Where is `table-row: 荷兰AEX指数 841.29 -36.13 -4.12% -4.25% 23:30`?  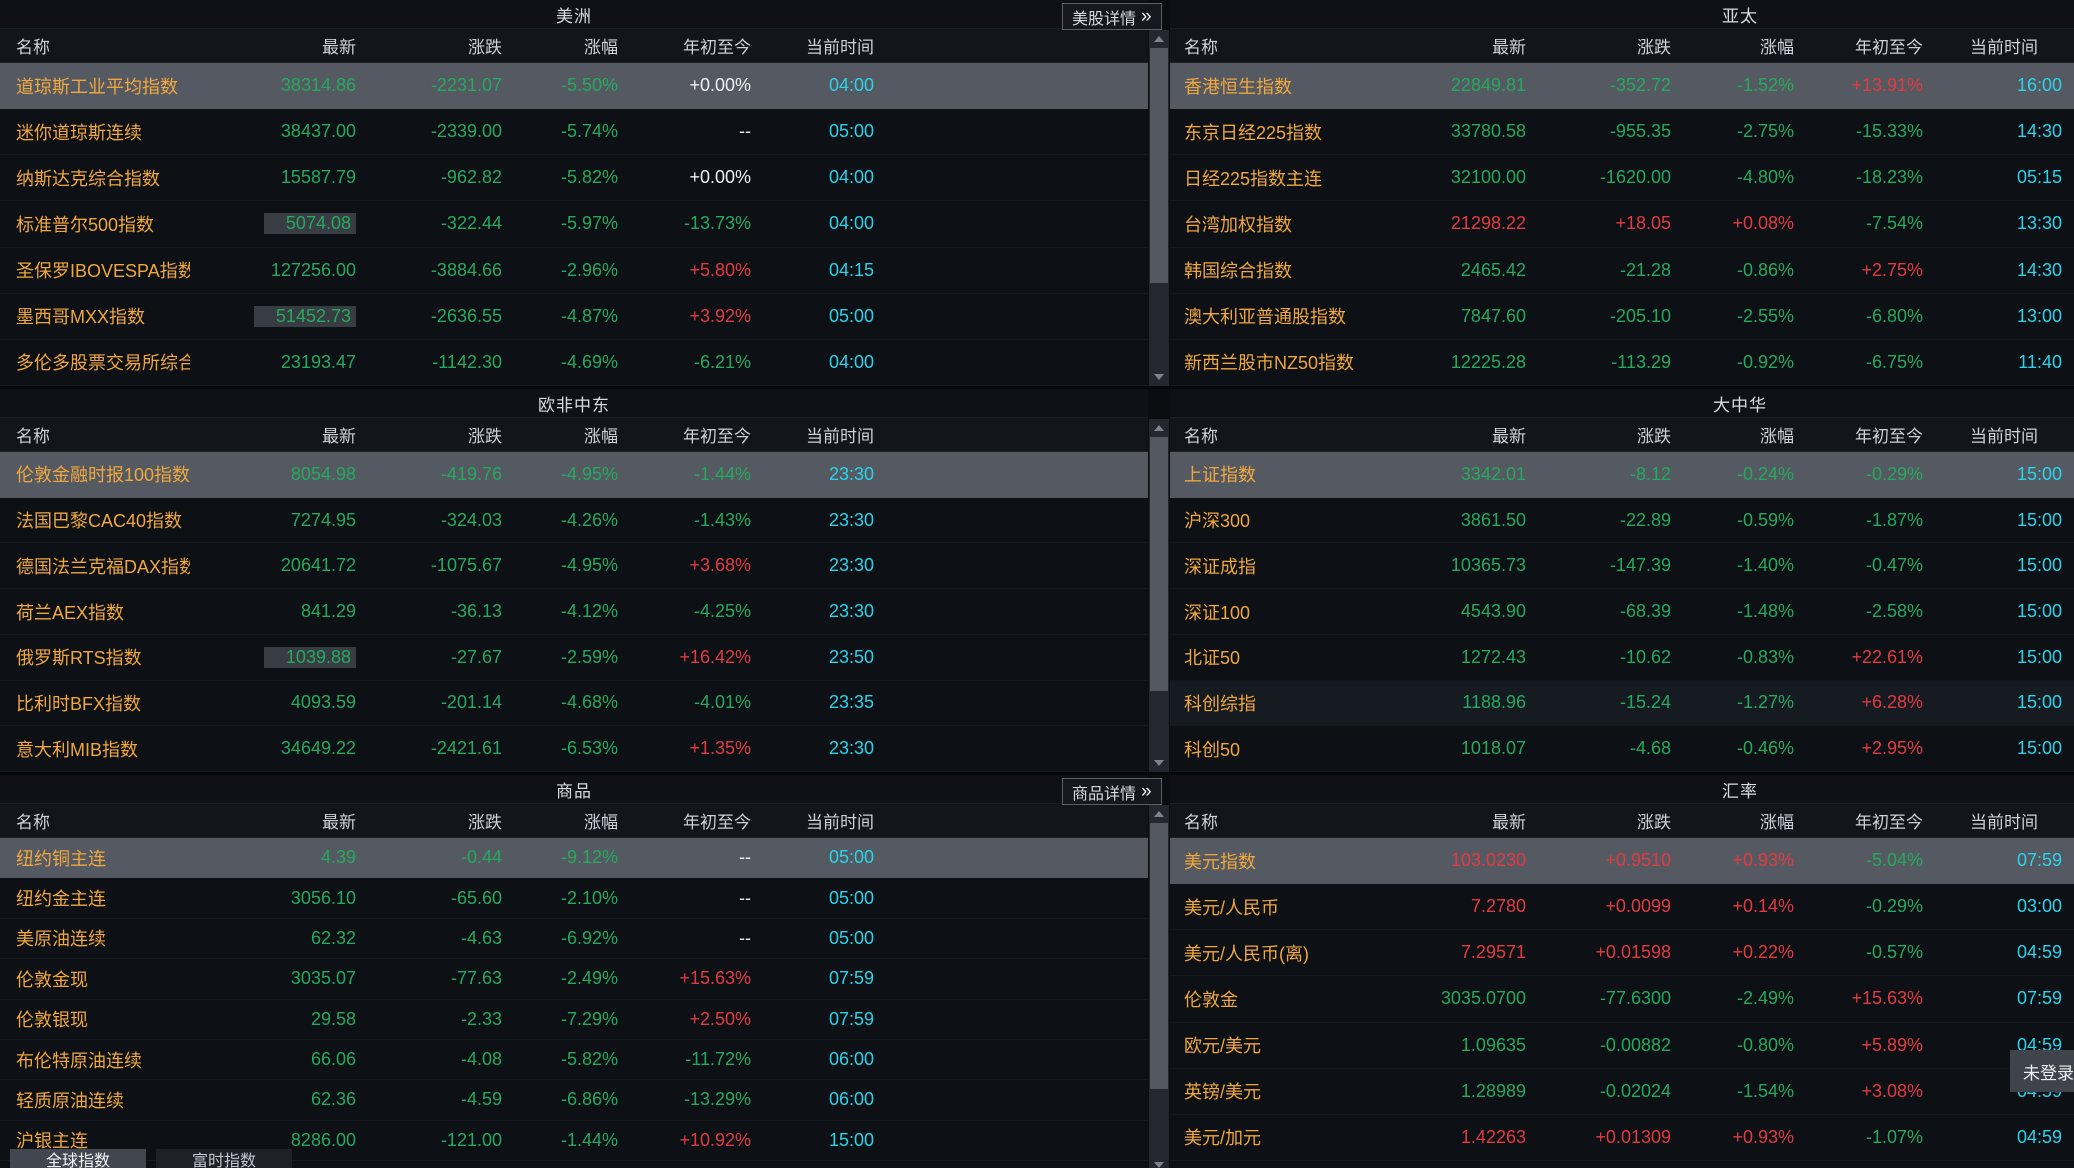 table-row: 荷兰AEX指数 841.29 -36.13 -4.12% -4.25% 23:30 is located at coordinates (574, 612).